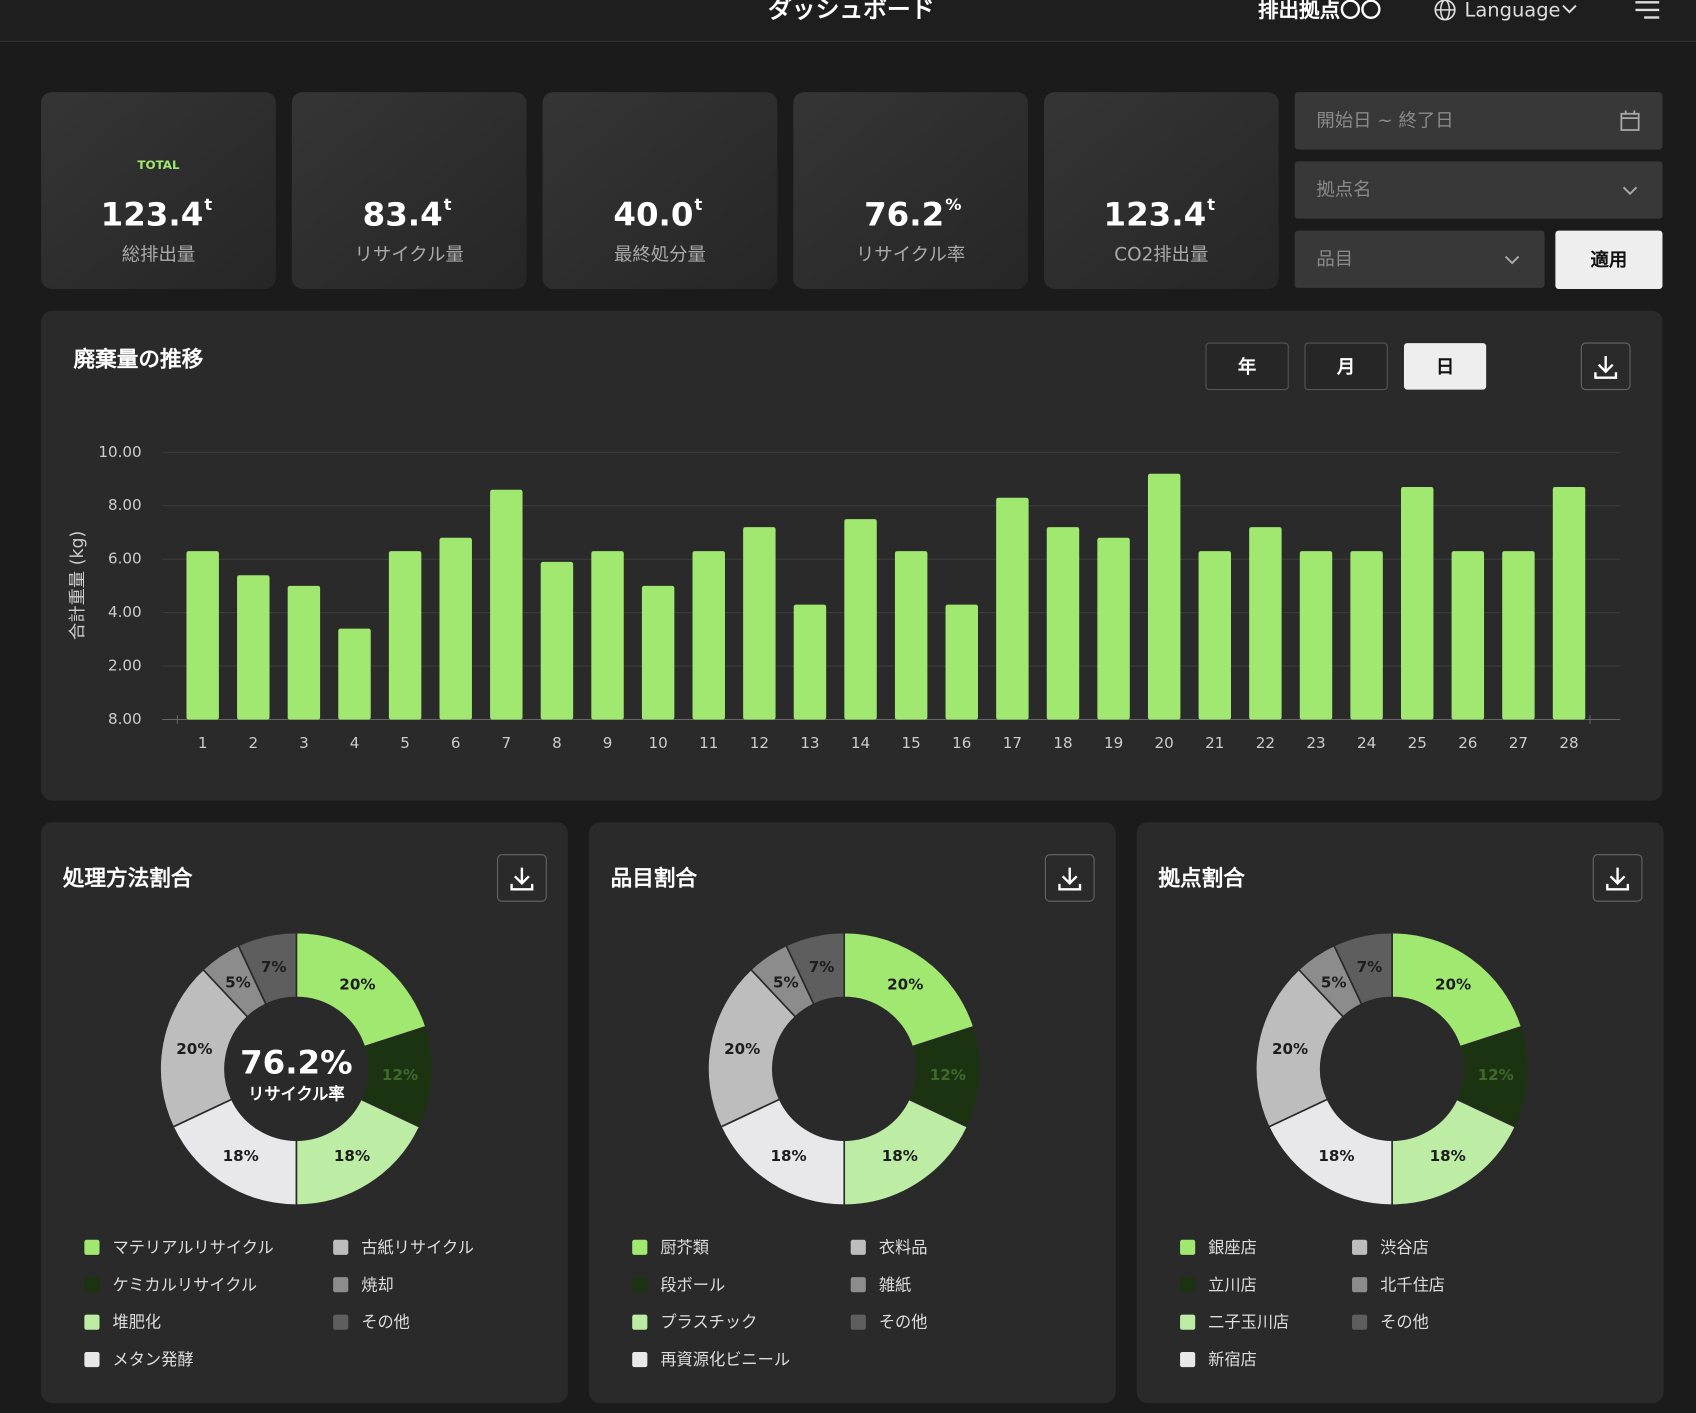  I want to click on x-tick-label: 1, so click(203, 743).